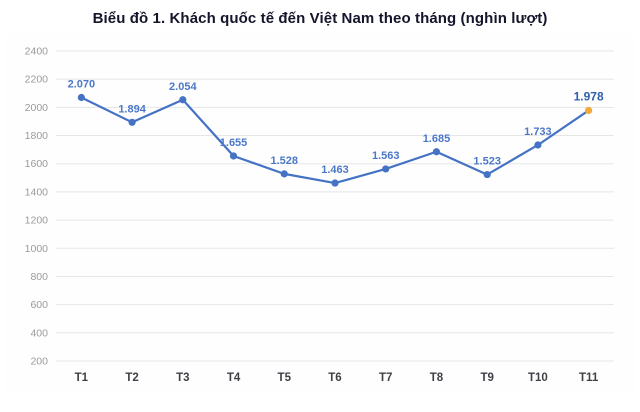  Describe the element at coordinates (589, 110) in the screenshot. I see `highlighted-data-point-marker` at that location.